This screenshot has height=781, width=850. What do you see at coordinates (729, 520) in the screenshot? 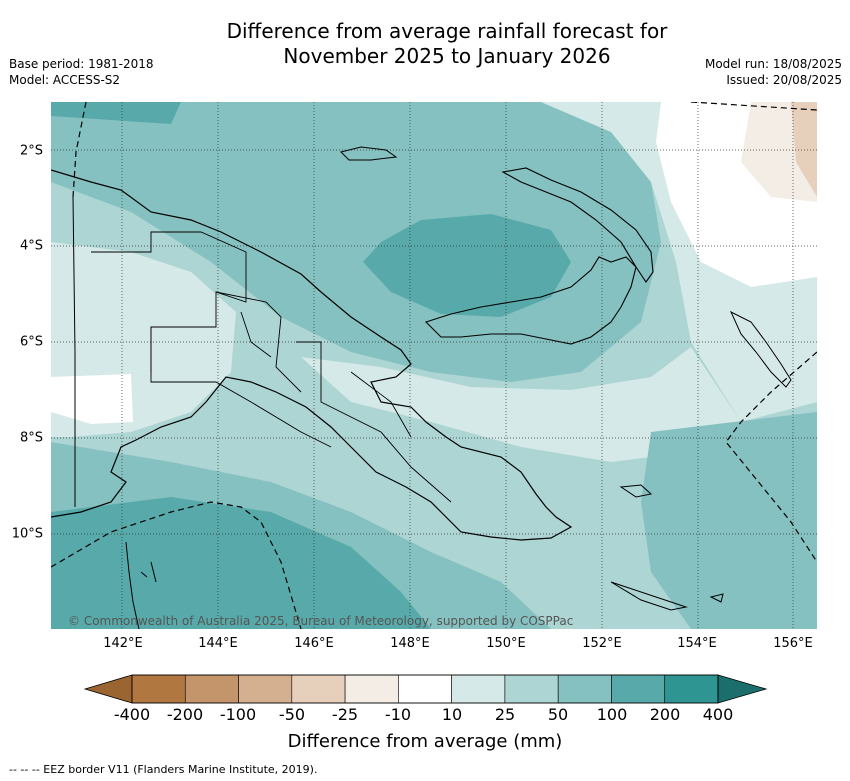
I see `field-50-100-se` at bounding box center [729, 520].